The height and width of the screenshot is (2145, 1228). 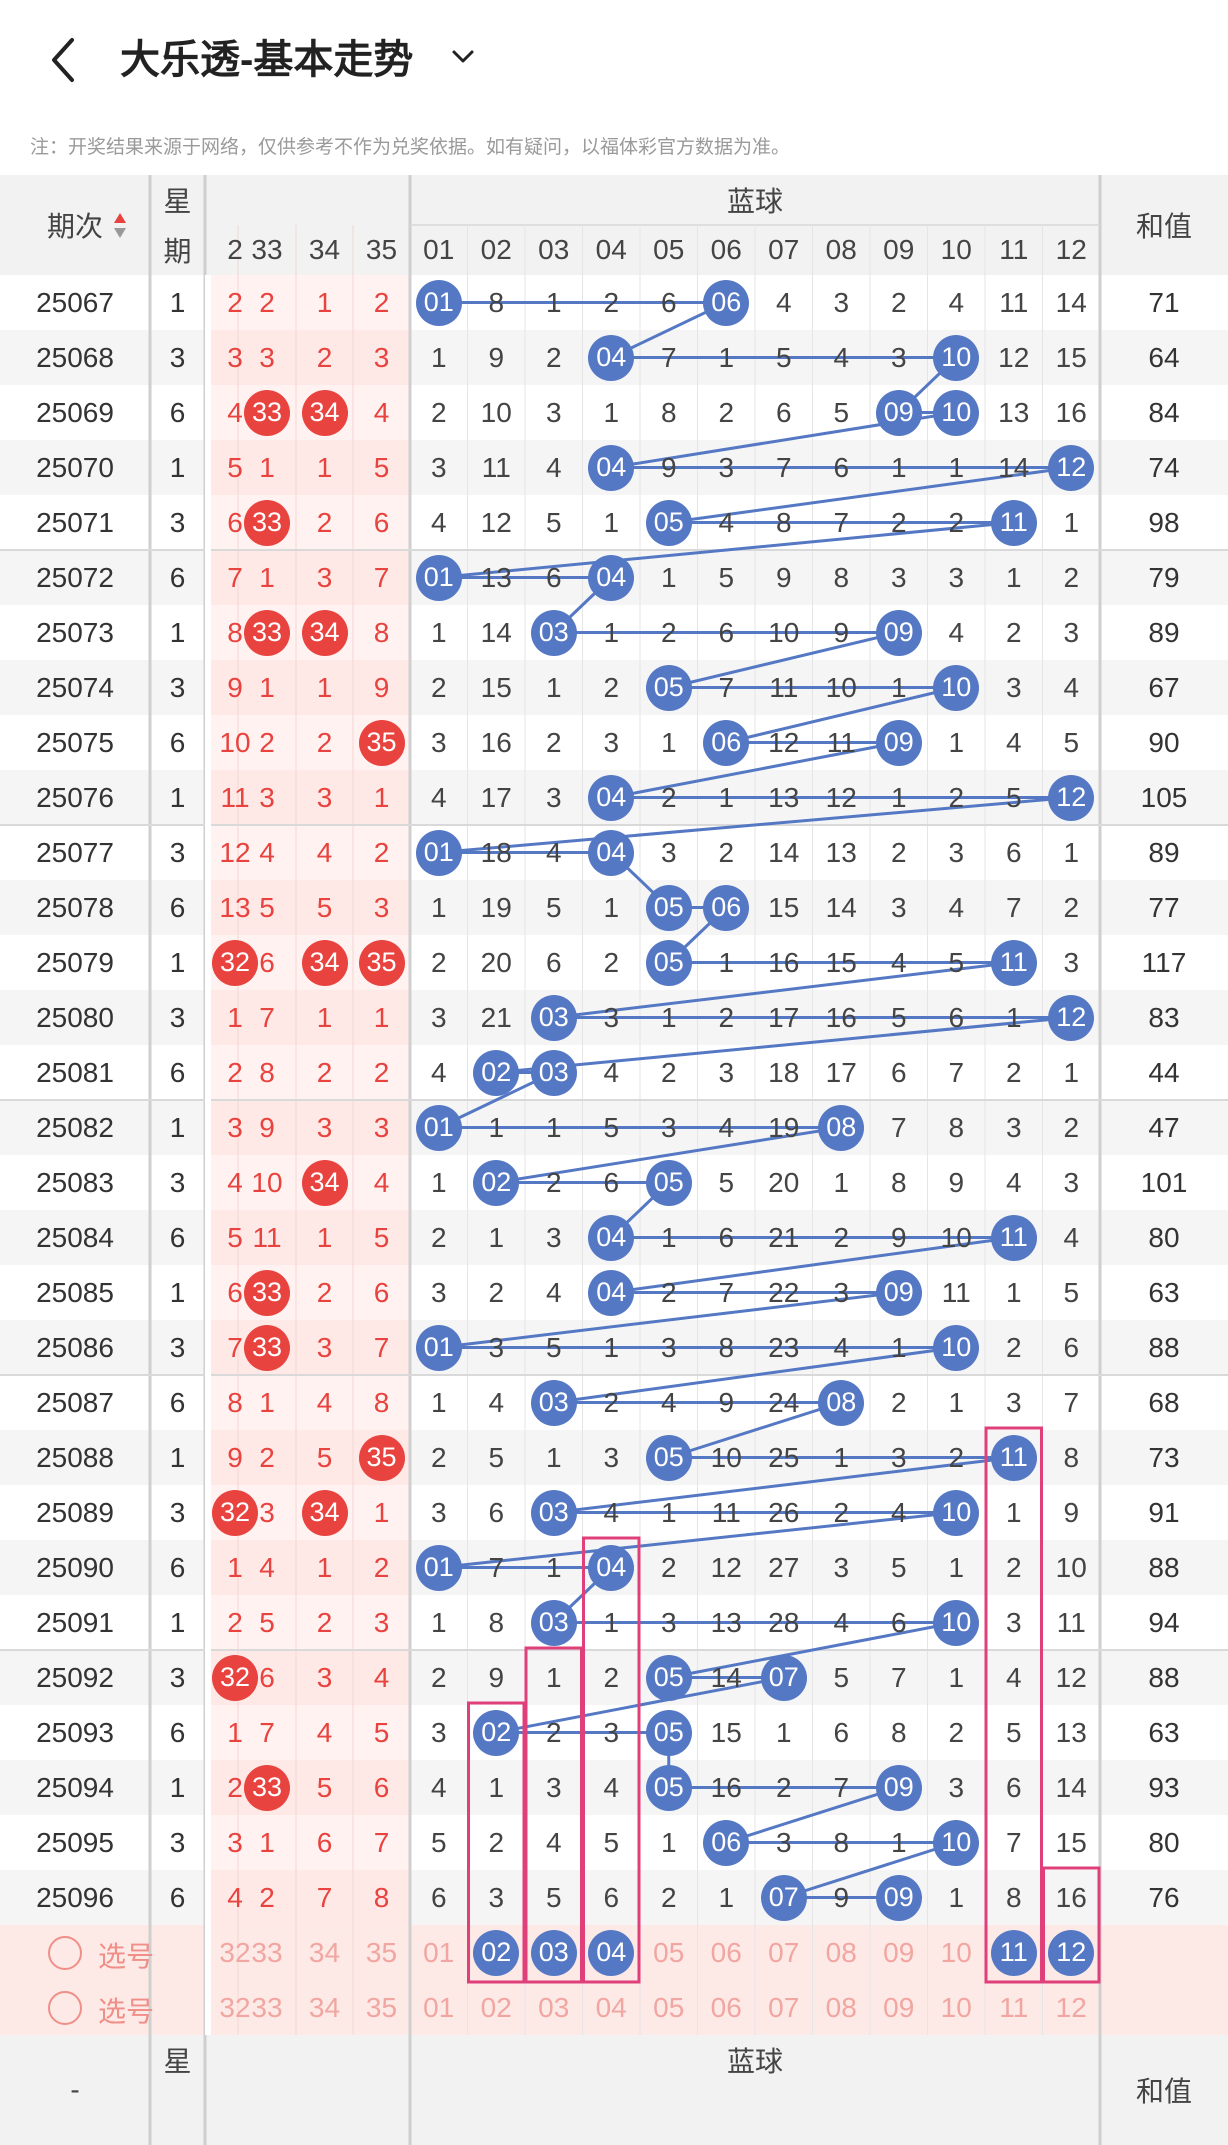 I want to click on blue-miss-cell: 21, so click(x=784, y=1237).